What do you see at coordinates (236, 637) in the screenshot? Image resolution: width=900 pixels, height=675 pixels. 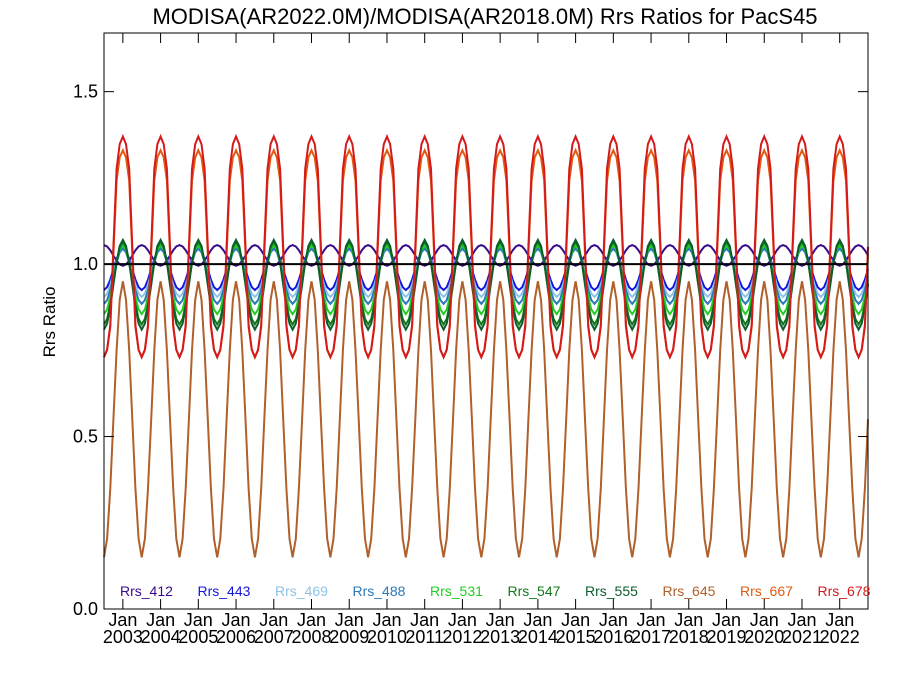 I see `x-tick-year-label: 2006` at bounding box center [236, 637].